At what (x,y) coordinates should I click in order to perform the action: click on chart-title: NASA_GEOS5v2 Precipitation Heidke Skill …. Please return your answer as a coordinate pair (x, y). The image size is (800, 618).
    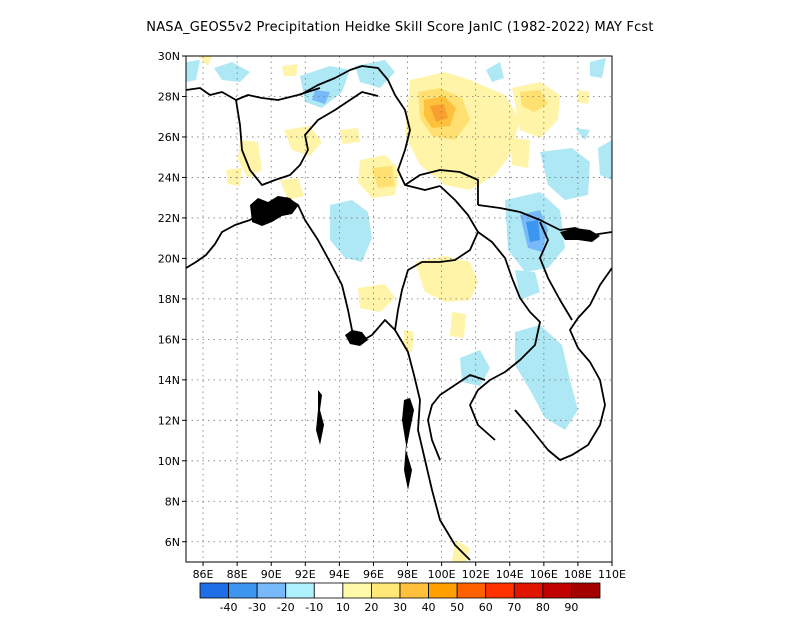
    Looking at the image, I should click on (400, 27).